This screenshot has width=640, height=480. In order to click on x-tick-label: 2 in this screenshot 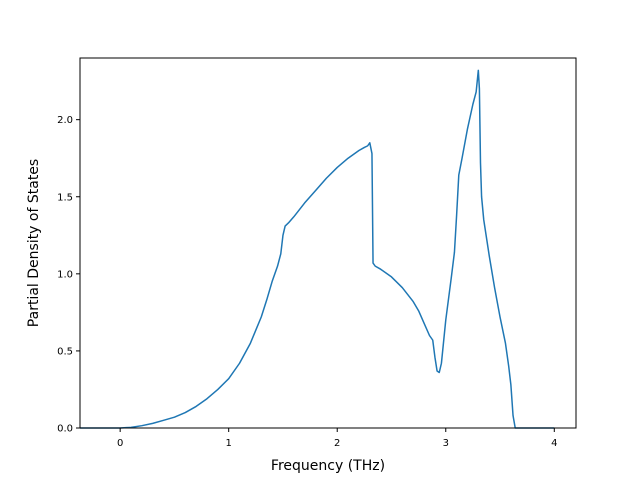, I will do `click(337, 443)`.